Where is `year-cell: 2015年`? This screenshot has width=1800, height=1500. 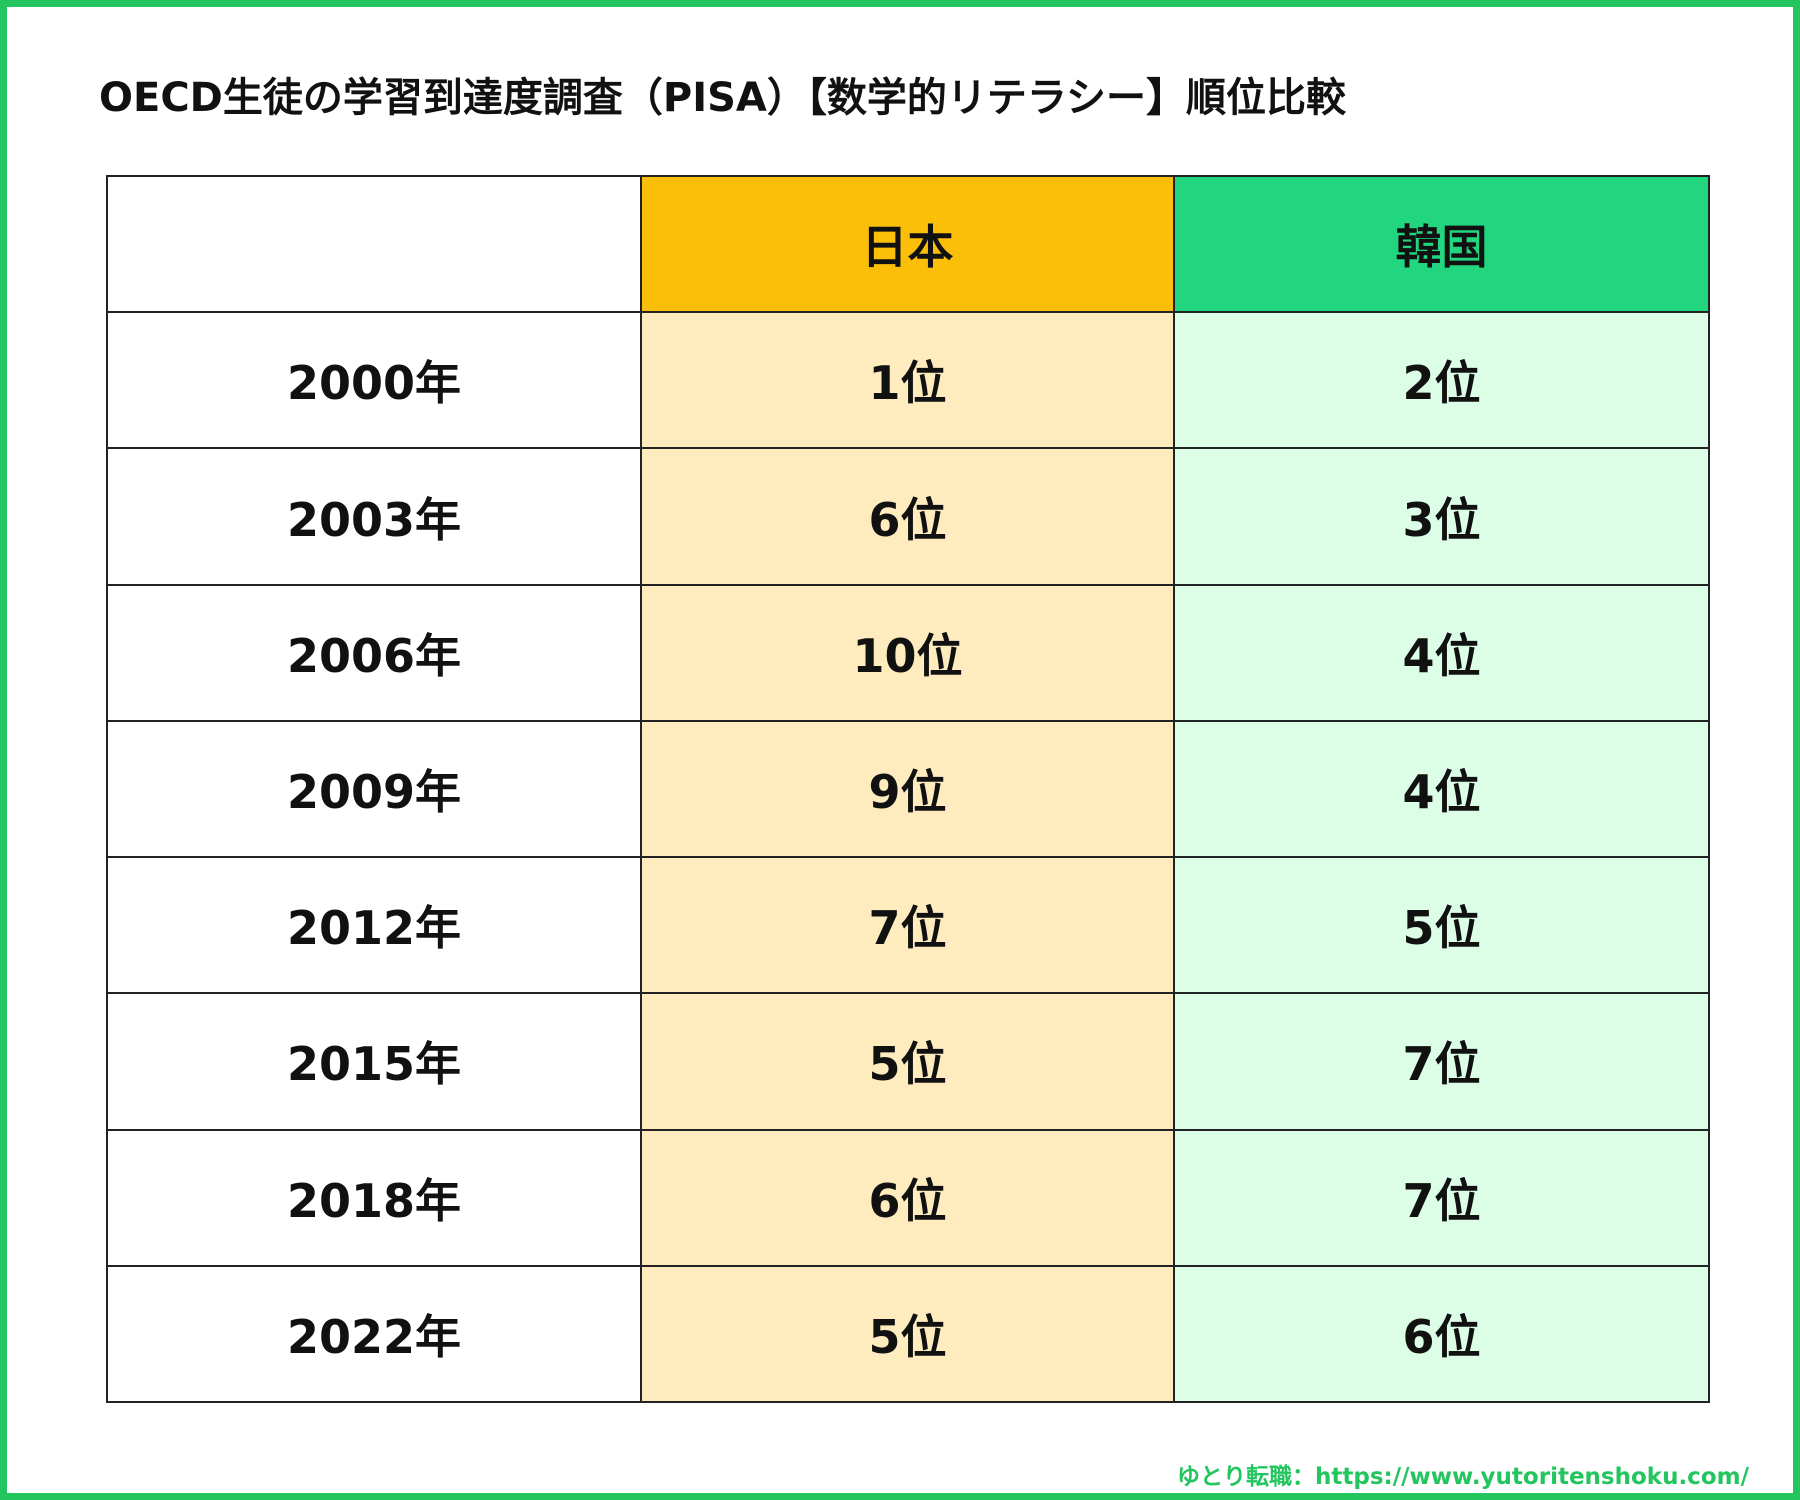 year-cell: 2015年 is located at coordinates (374, 1061).